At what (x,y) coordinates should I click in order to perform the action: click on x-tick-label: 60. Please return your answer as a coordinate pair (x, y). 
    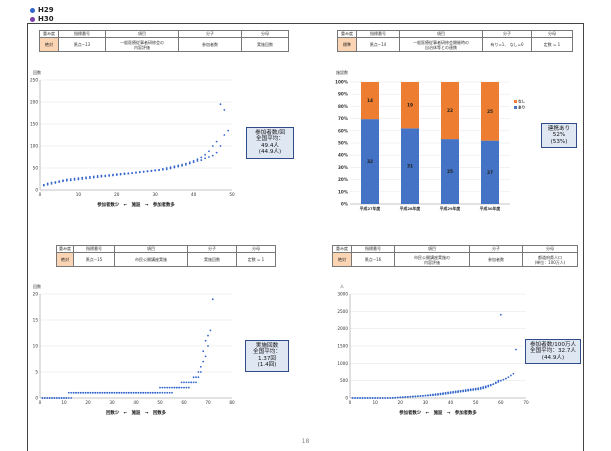
    Looking at the image, I should click on (184, 402).